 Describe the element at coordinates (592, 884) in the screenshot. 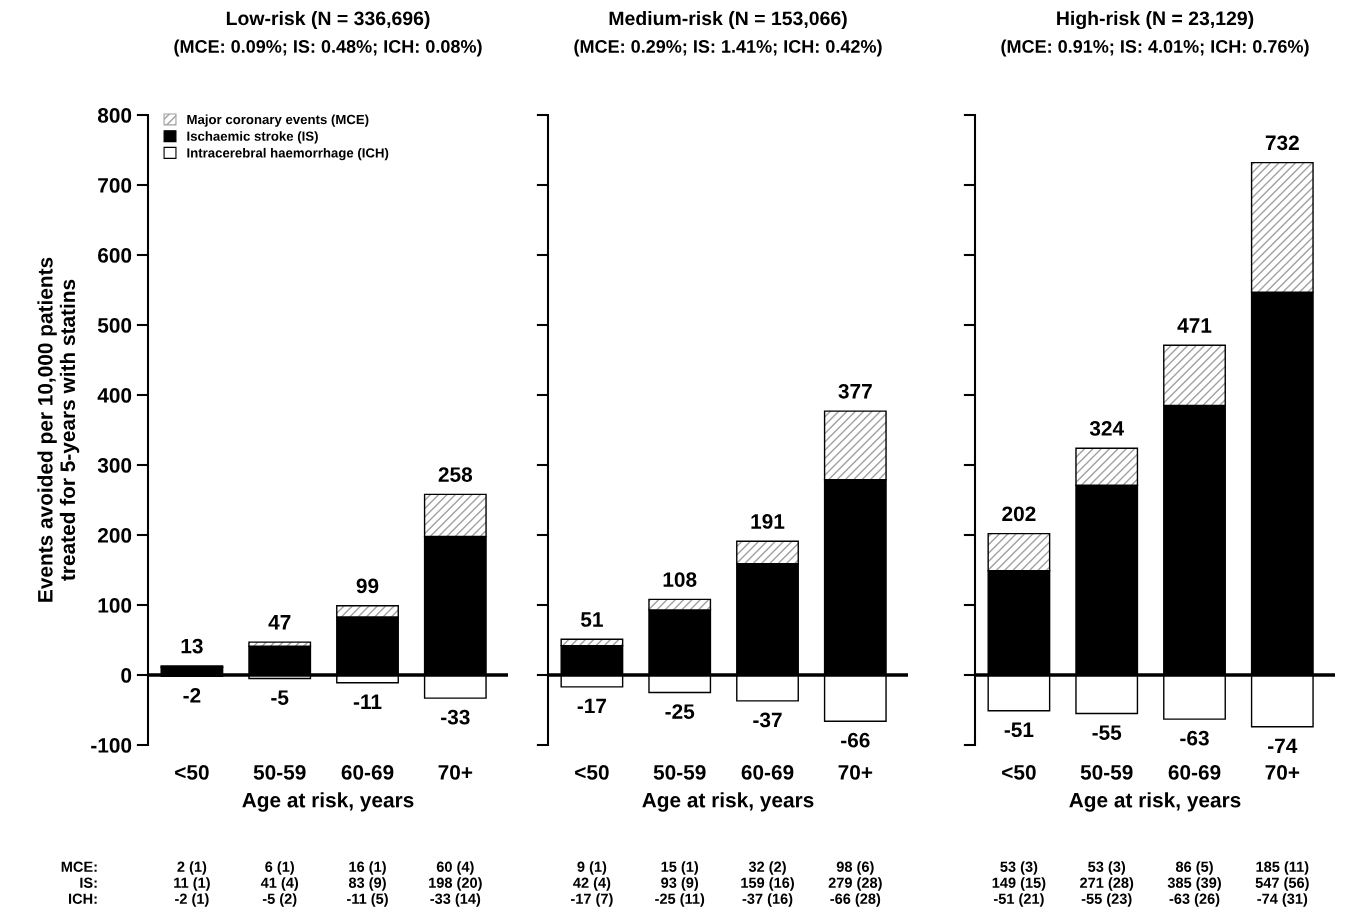

I see `data-label: 42 (4)` at that location.